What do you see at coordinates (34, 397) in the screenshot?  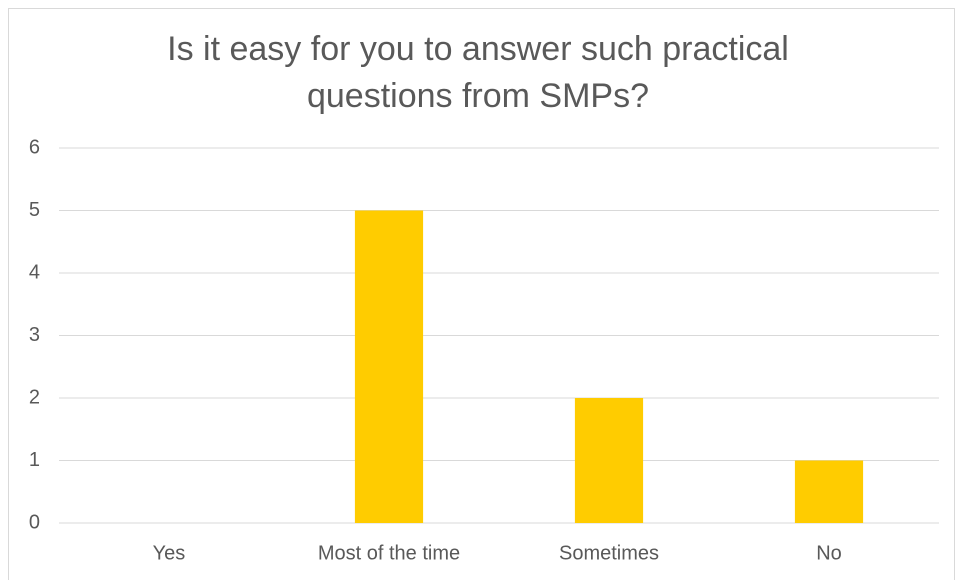 I see `y-tick-label: 2` at bounding box center [34, 397].